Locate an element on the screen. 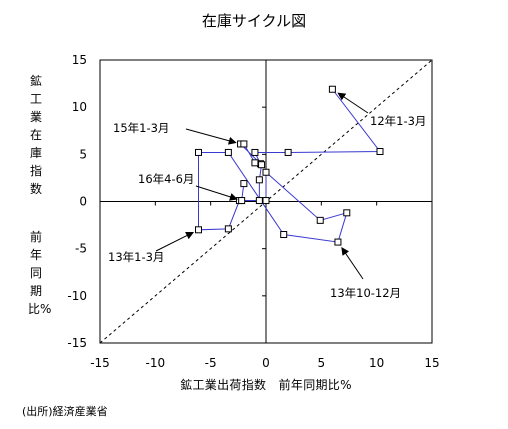 Image resolution: width=508 pixels, height=429 pixels. annotation-label: 12年1-3月 is located at coordinates (398, 121).